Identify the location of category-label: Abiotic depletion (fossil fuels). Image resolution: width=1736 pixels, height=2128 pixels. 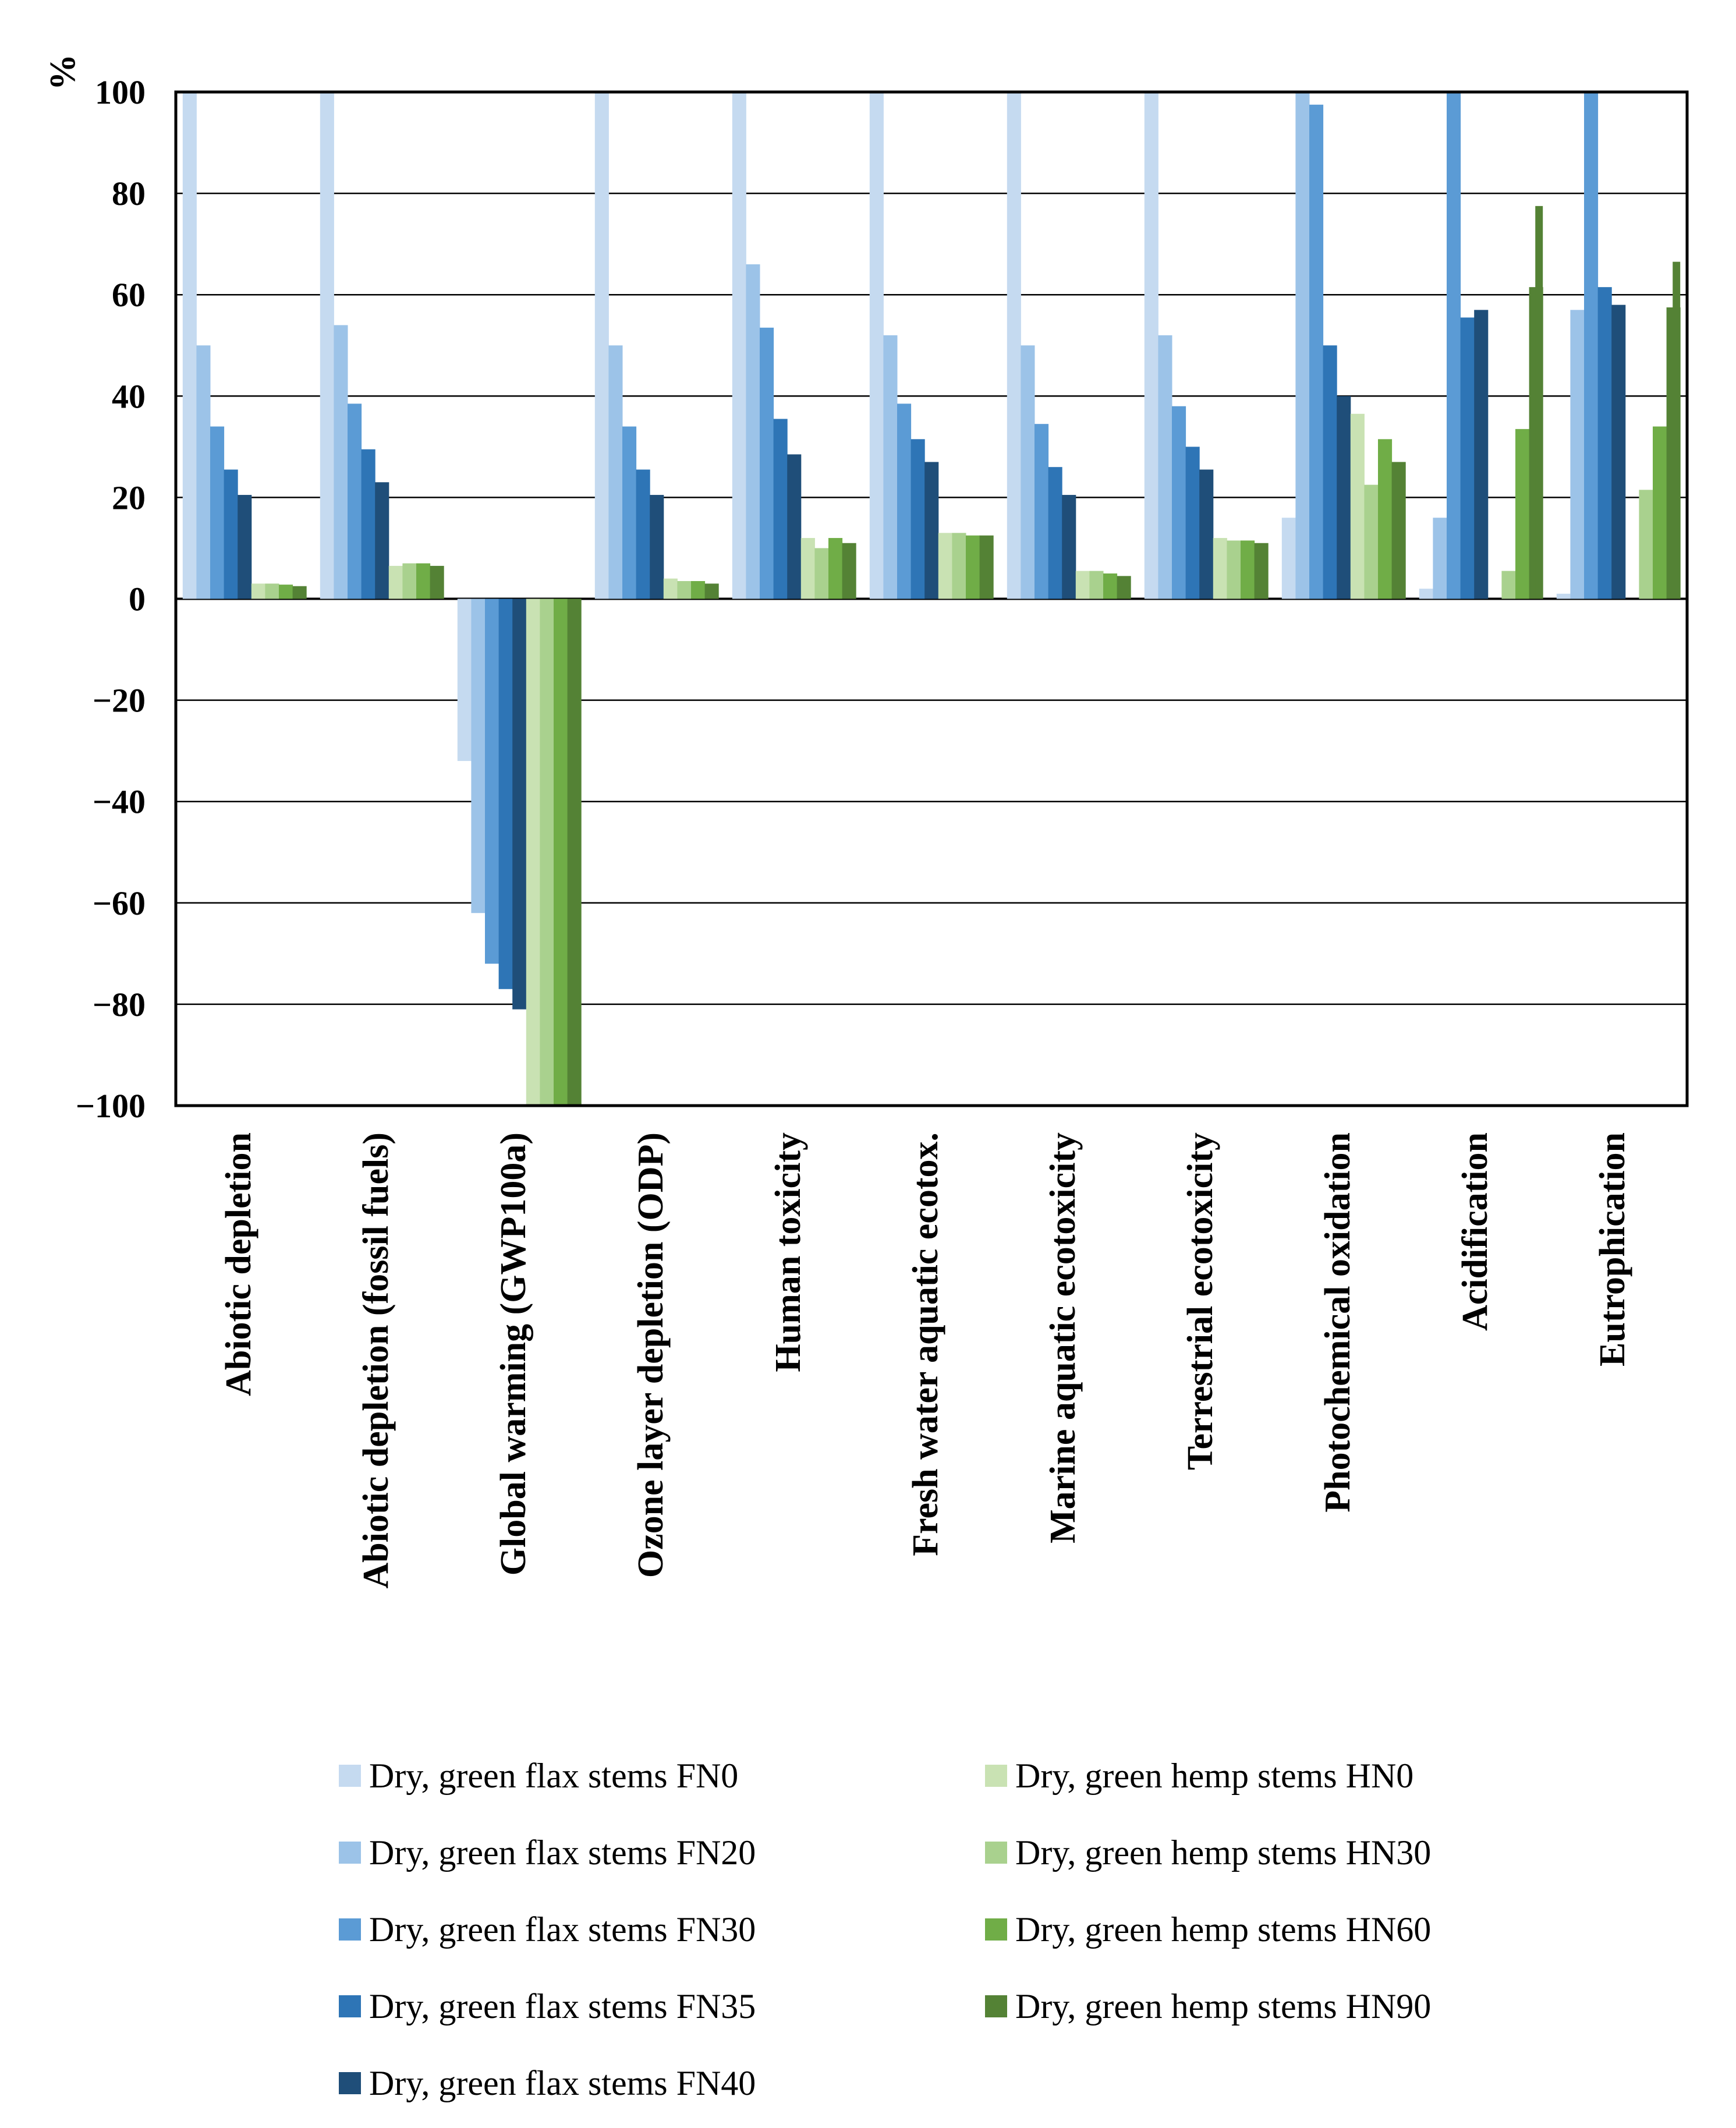
(376, 1360).